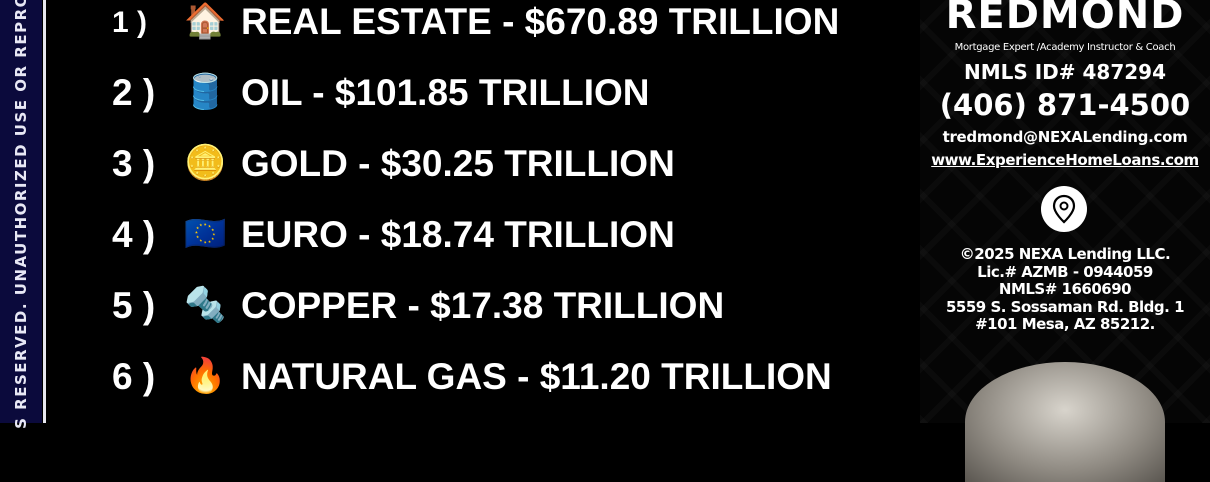  I want to click on divider, so click(44, 211).